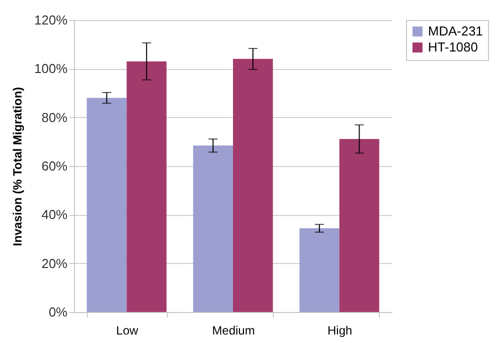 The image size is (499, 343). I want to click on y-tick-label: 100%, so click(51, 68).